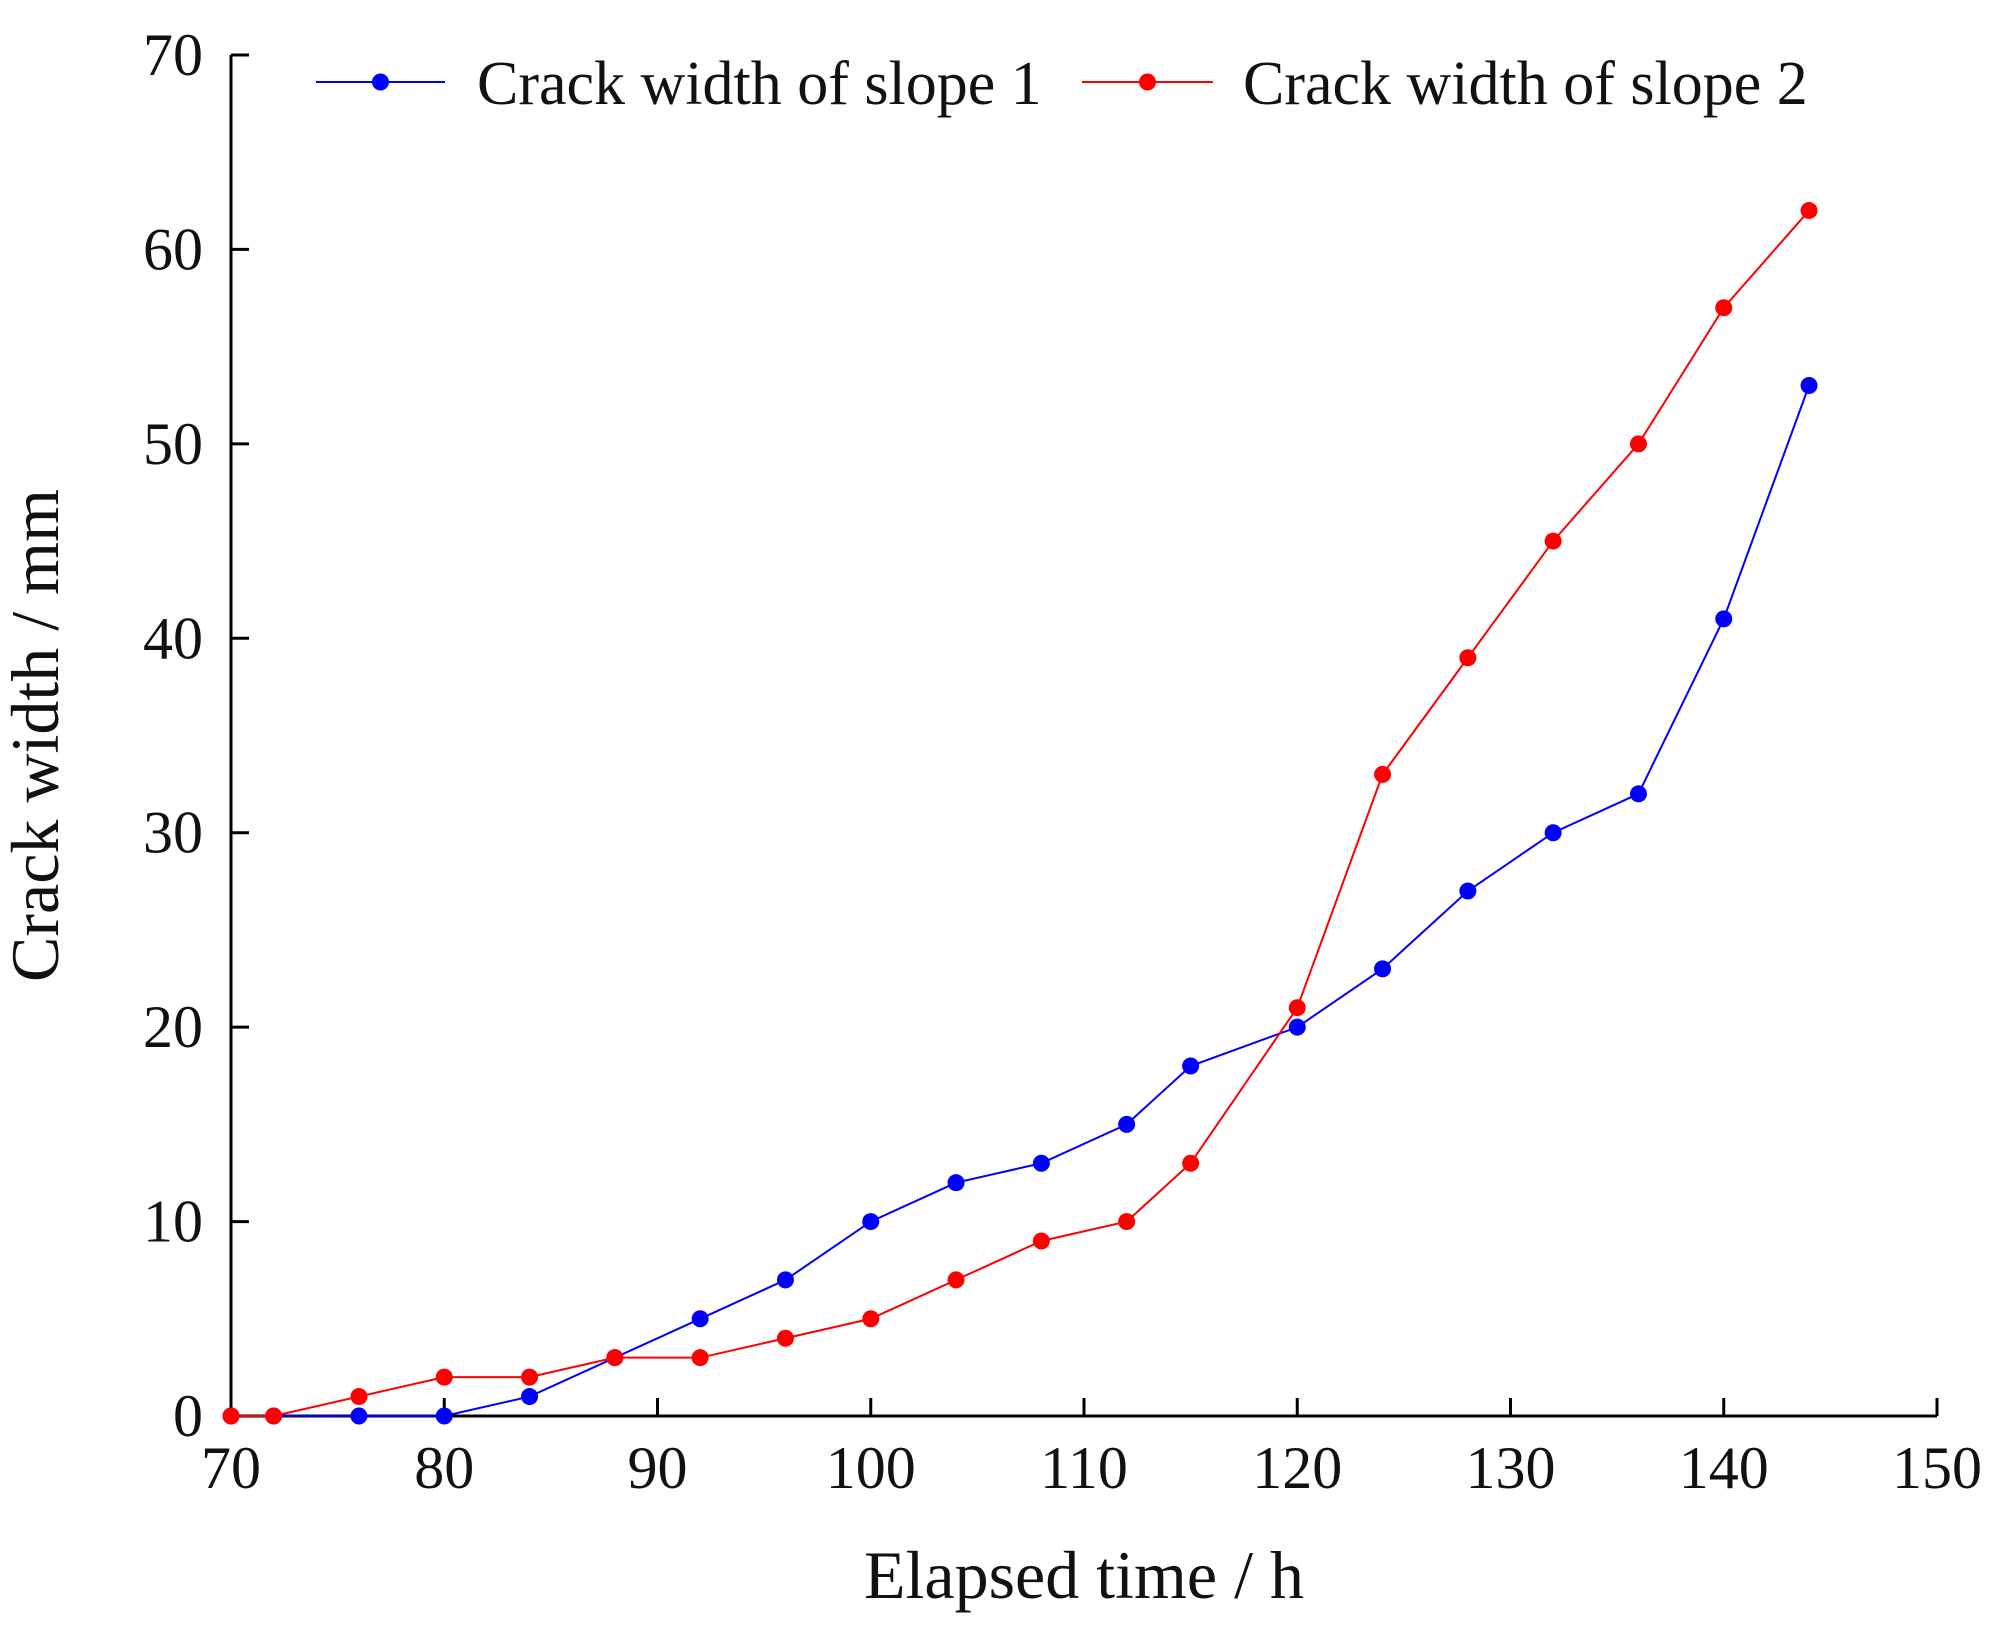 The image size is (2000, 1628). Describe the element at coordinates (1937, 1468) in the screenshot. I see `x-tick-label: 150` at that location.